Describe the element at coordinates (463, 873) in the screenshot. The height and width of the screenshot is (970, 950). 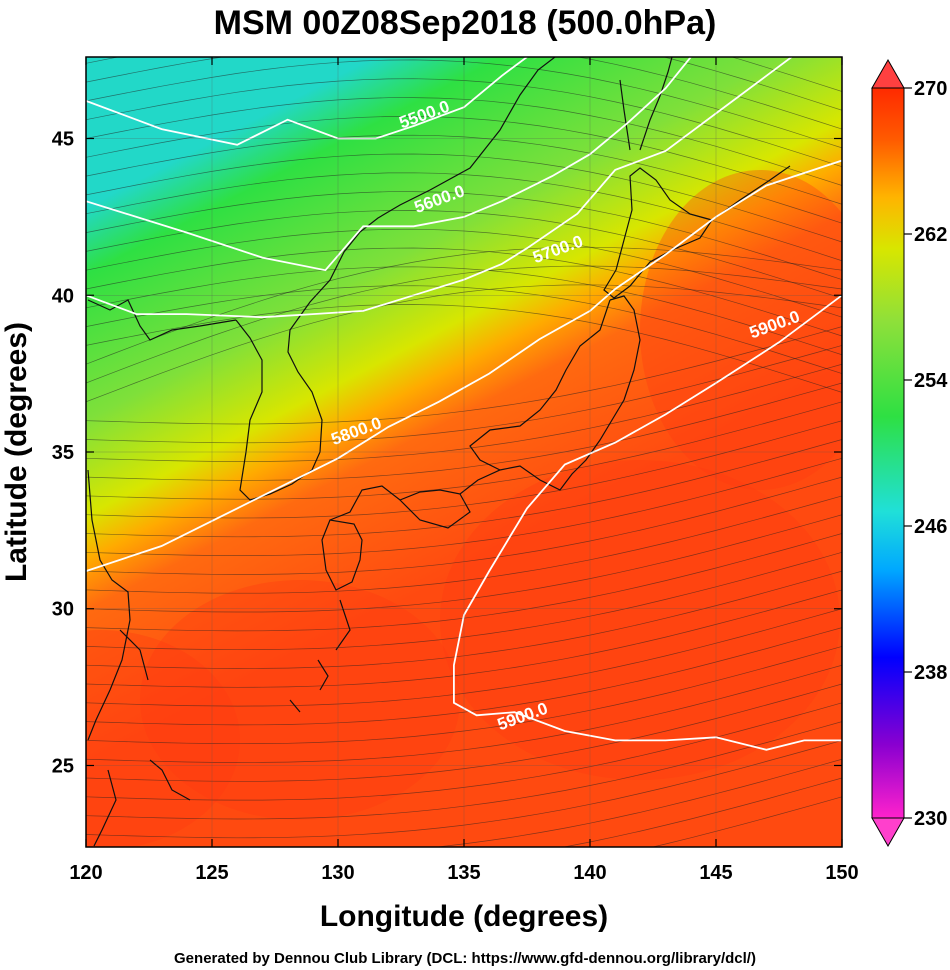
I see `x-tick-label: 135` at that location.